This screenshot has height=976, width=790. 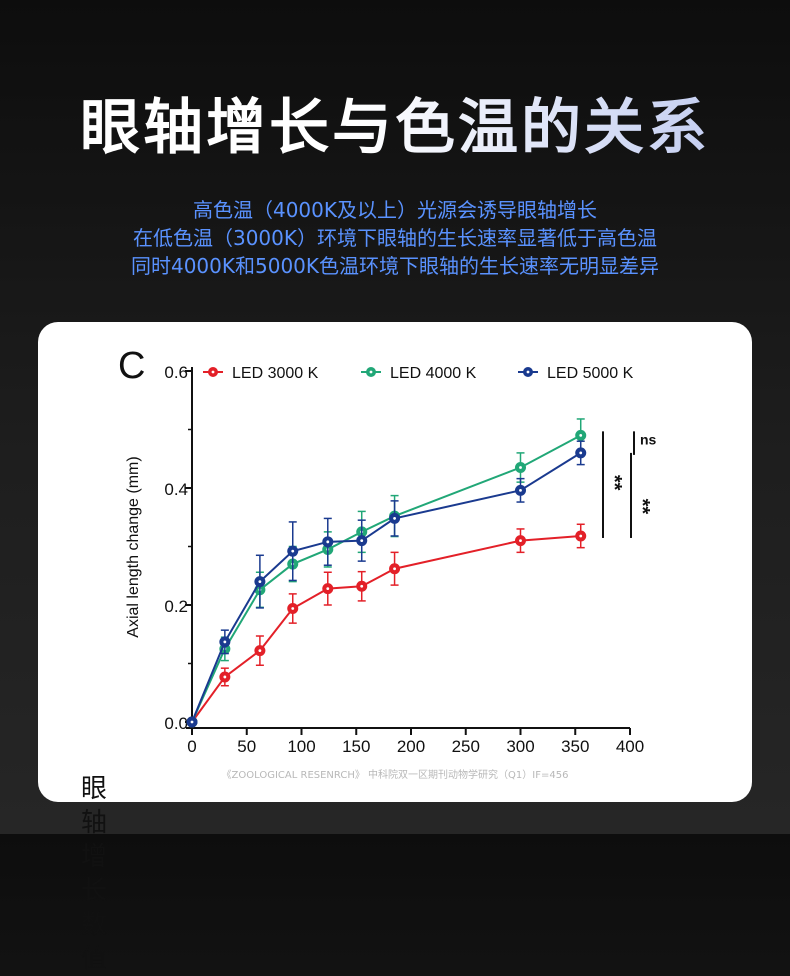 What do you see at coordinates (131, 366) in the screenshot?
I see `panel-letter: C` at bounding box center [131, 366].